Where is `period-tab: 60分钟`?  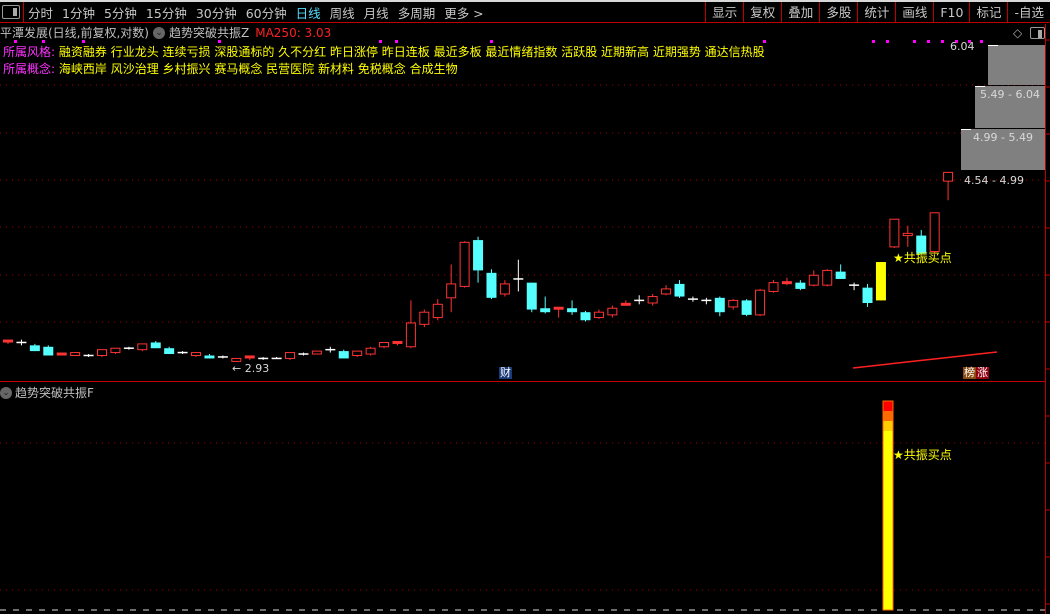
period-tab: 60分钟 is located at coordinates (266, 13).